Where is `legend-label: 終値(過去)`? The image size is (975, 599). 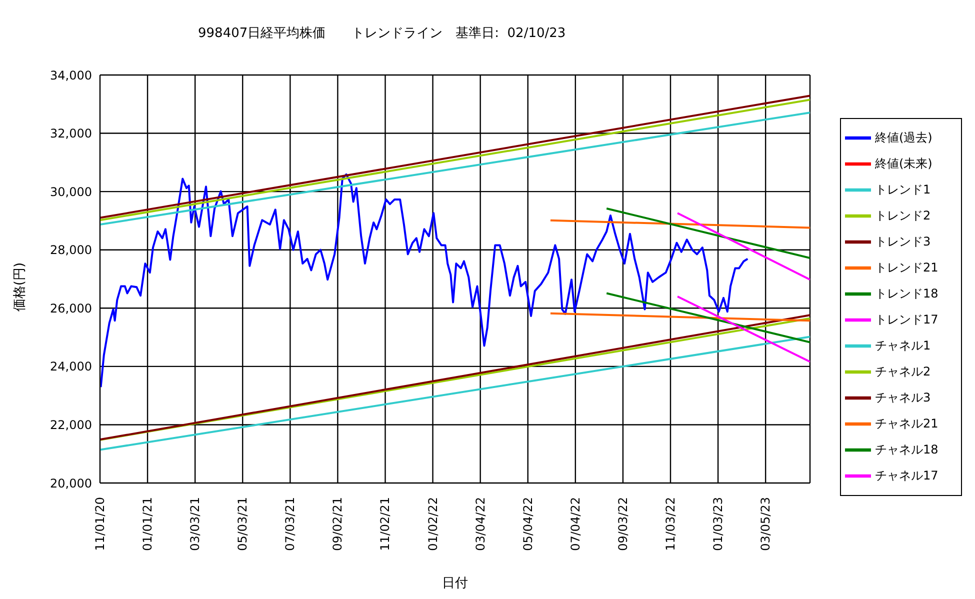 legend-label: 終値(過去) is located at coordinates (903, 137).